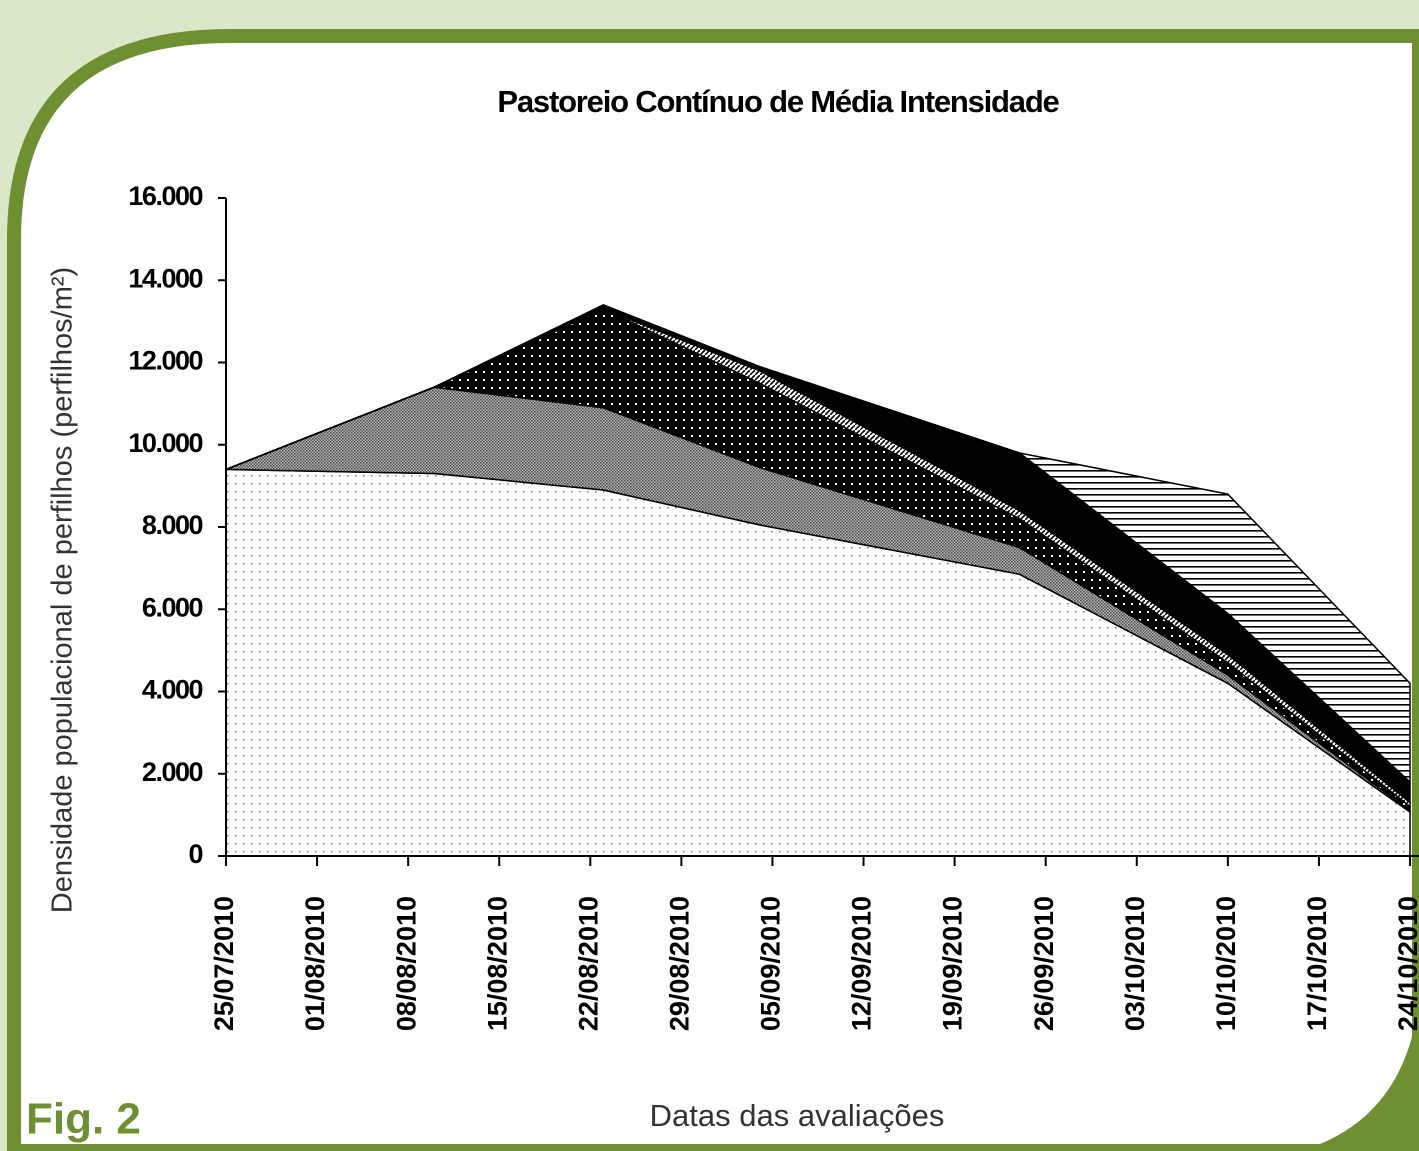 This screenshot has height=1151, width=1419. I want to click on x-tick-label: 03/10/2010, so click(1135, 963).